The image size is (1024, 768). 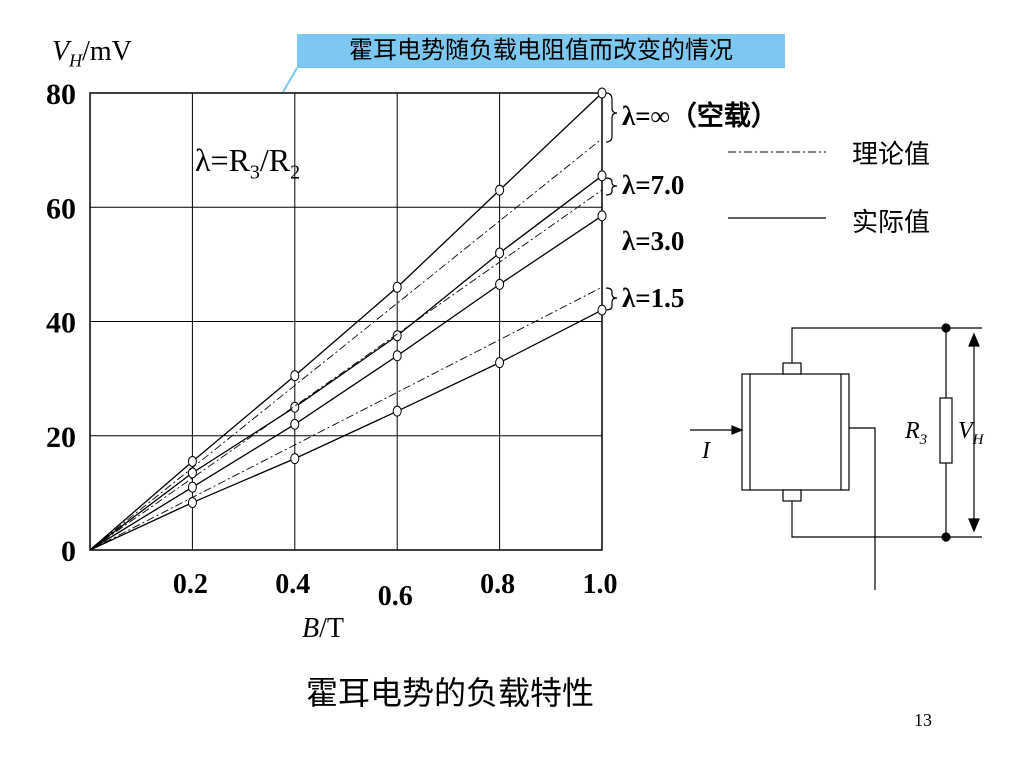 I want to click on current-arrow-head, so click(x=737, y=430).